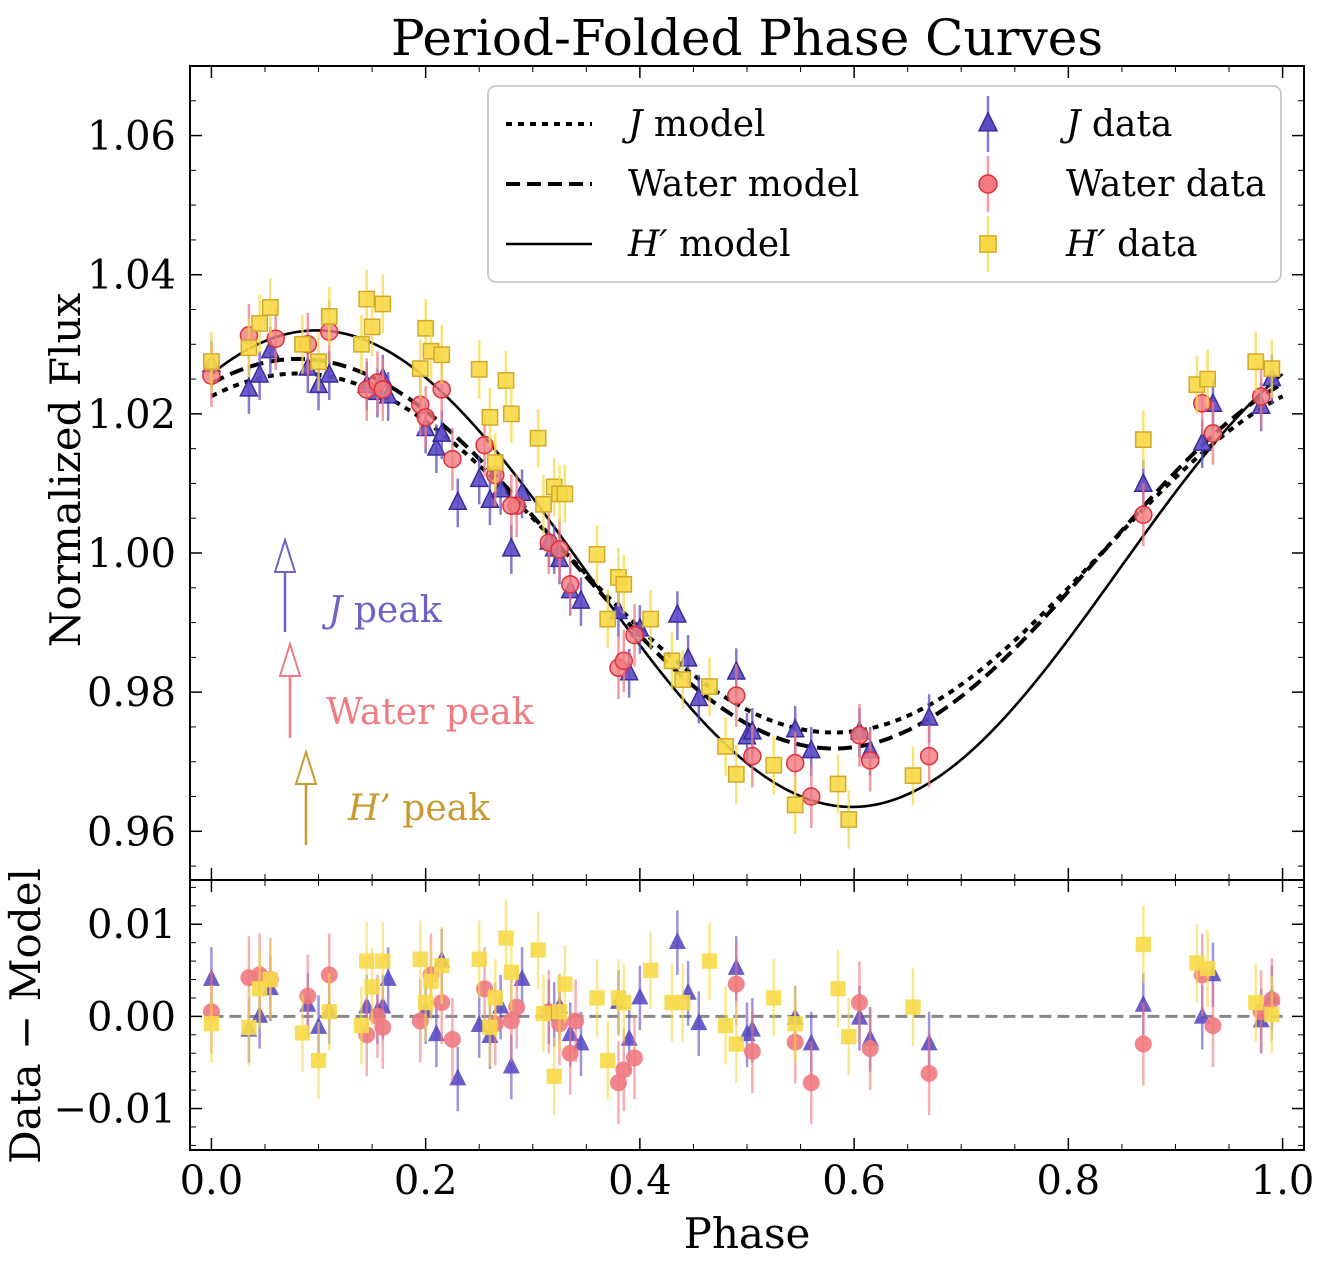 The image size is (1324, 1264). I want to click on legend-item: Water model, so click(682, 184).